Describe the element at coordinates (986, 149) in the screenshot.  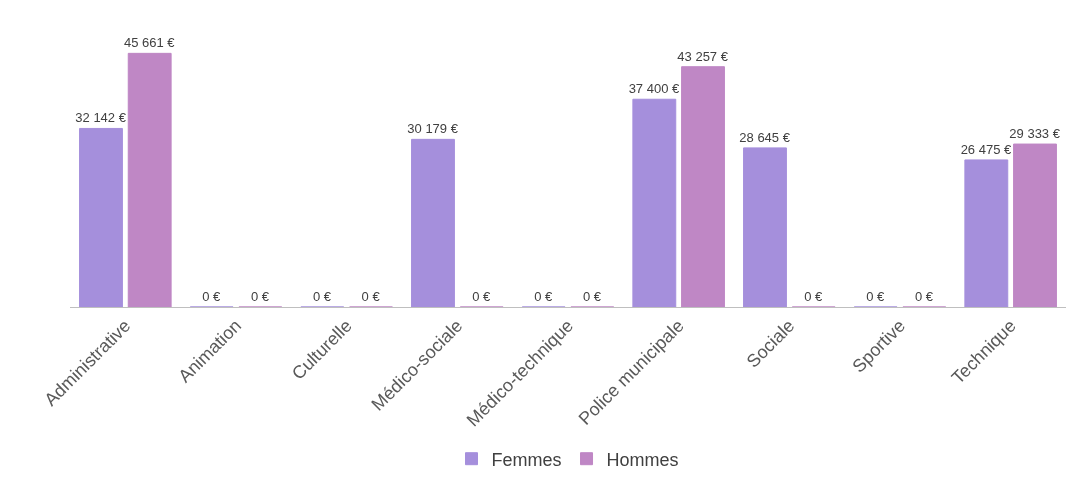
I see `data-label: 26 475 €` at that location.